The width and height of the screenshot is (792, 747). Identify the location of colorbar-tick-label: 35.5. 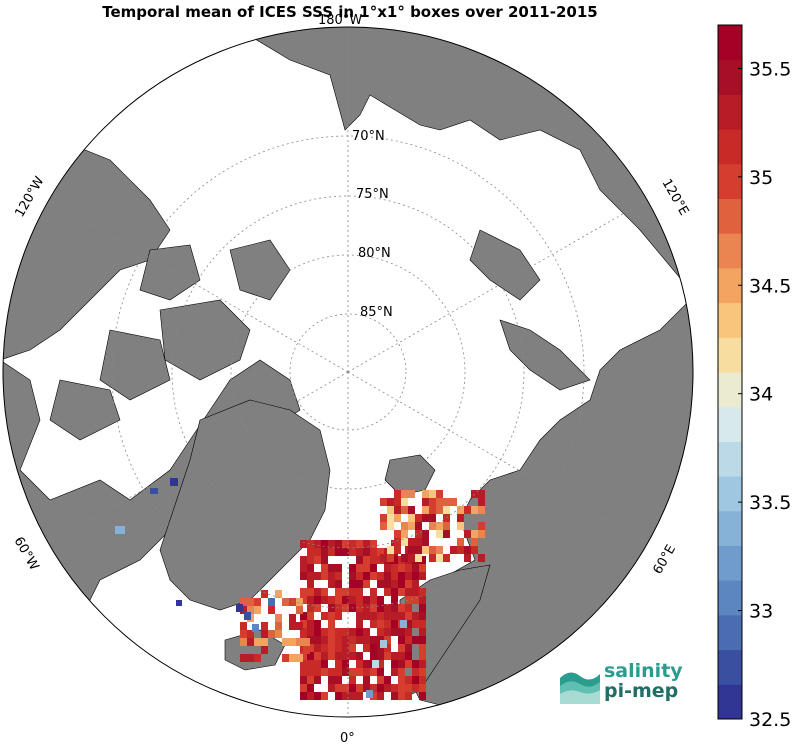
(770, 69).